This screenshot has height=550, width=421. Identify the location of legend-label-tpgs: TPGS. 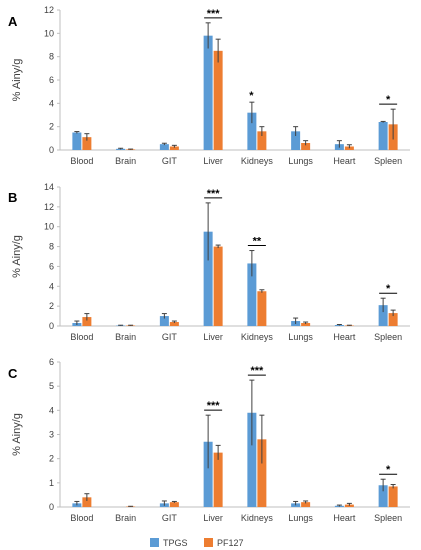
(175, 543).